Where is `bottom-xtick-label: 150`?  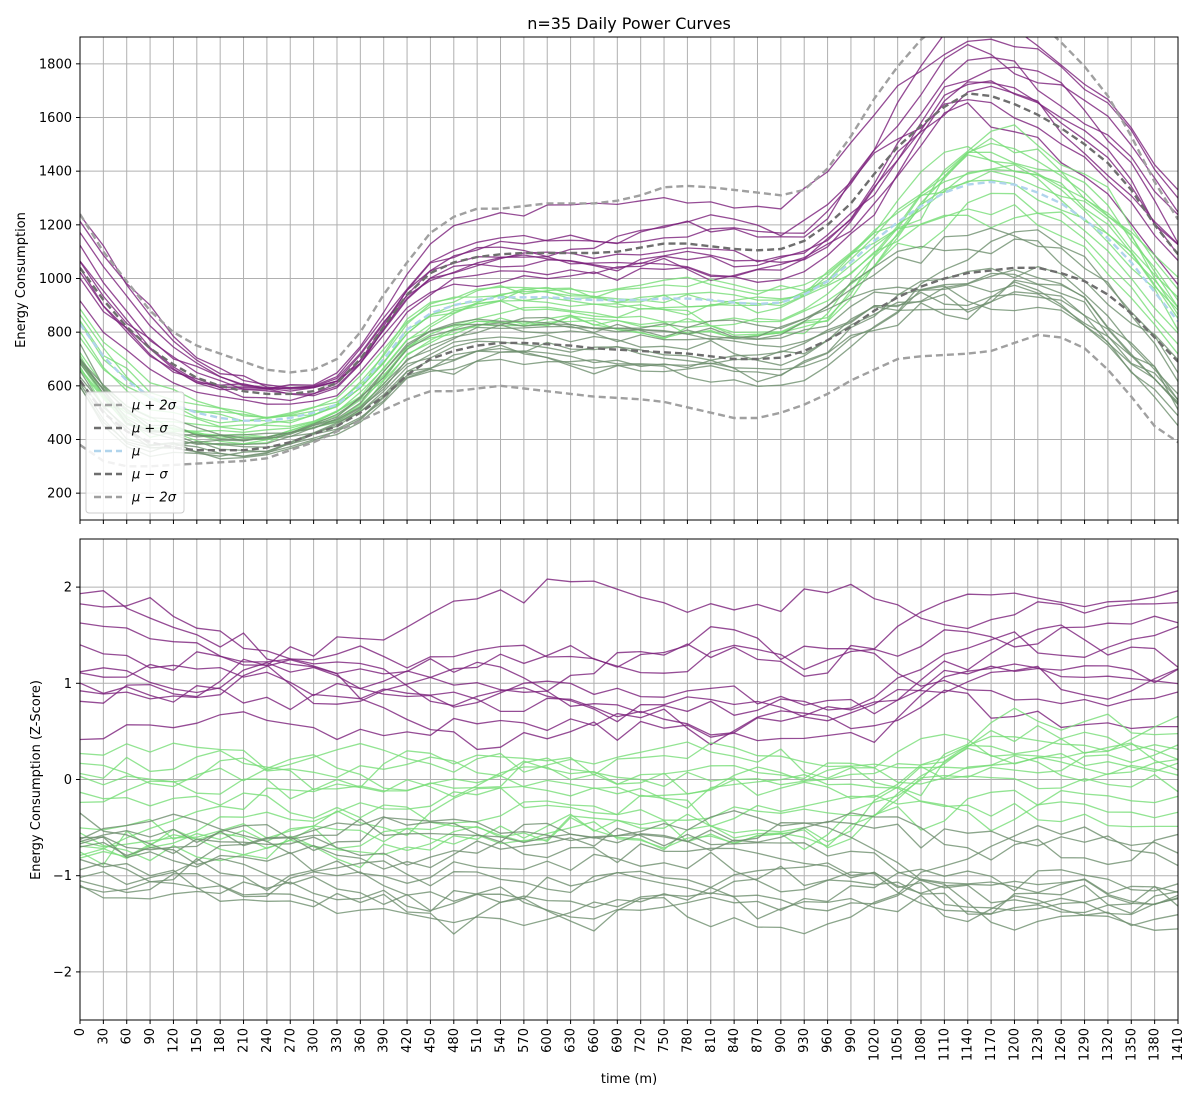
bottom-xtick-label: 150 is located at coordinates (197, 1040).